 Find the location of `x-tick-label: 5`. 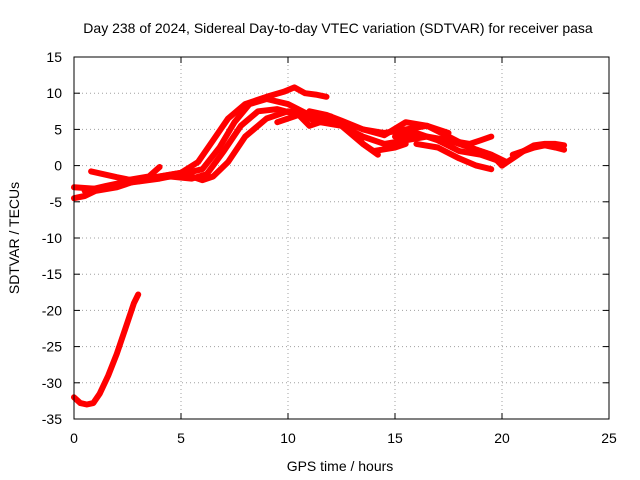

x-tick-label: 5 is located at coordinates (181, 438).